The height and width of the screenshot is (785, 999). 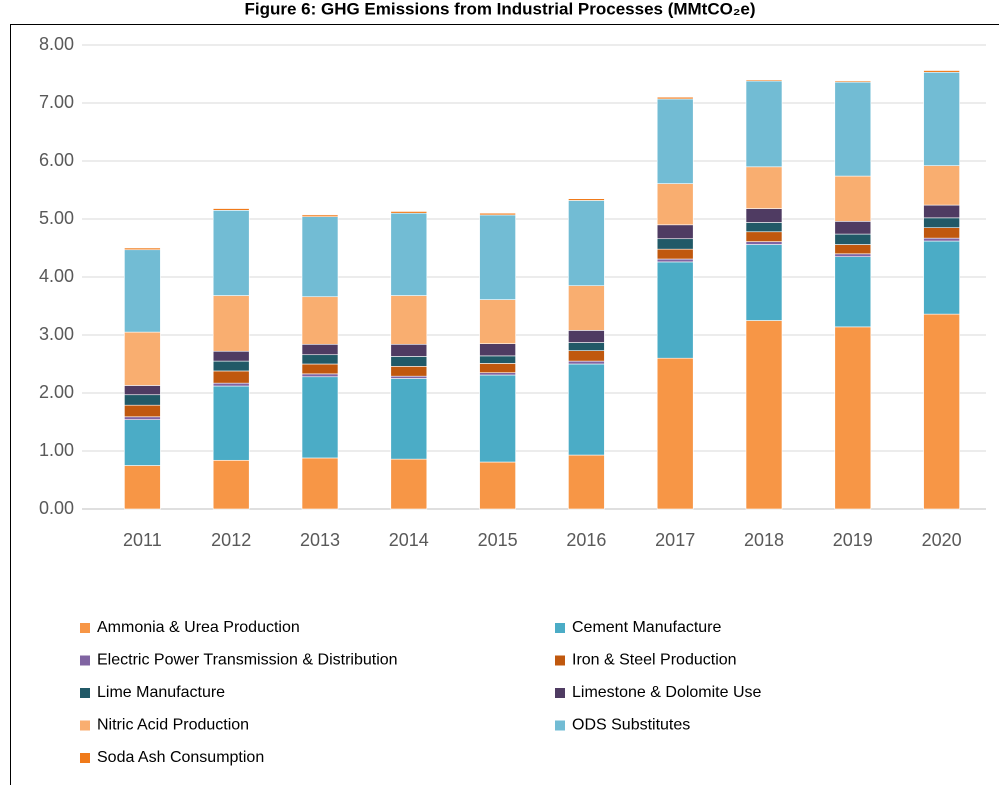 What do you see at coordinates (320, 540) in the screenshot?
I see `x-tick-label: 2013` at bounding box center [320, 540].